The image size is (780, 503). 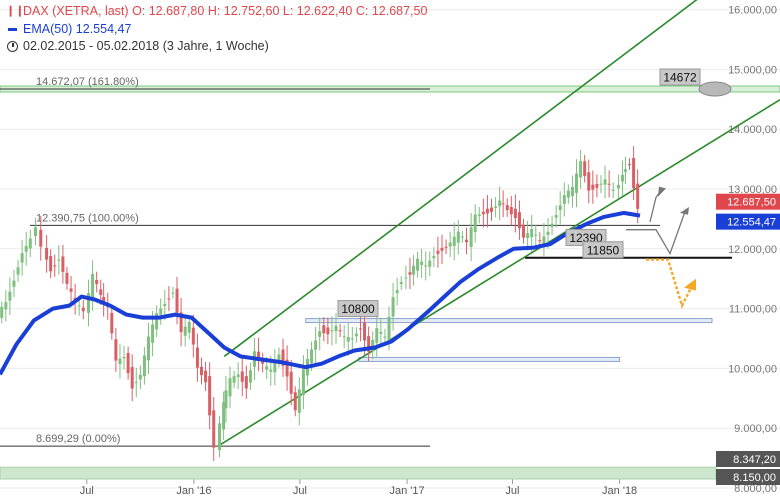 I want to click on scenario-arrow-down, so click(x=670, y=283).